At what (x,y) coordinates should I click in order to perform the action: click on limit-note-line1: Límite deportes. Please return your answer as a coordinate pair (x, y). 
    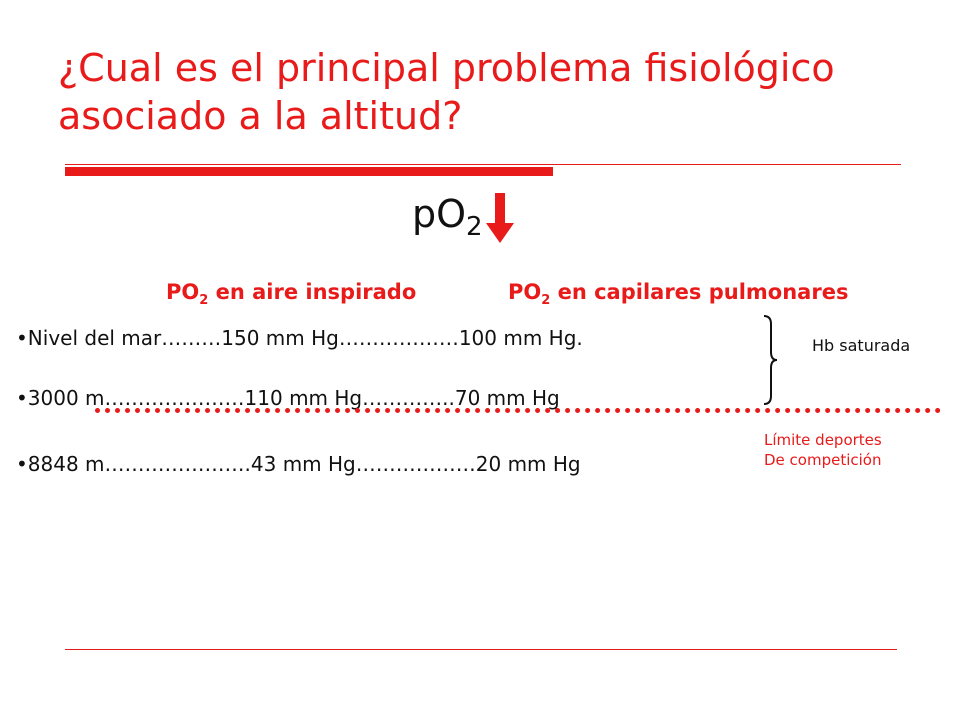
    Looking at the image, I should click on (823, 440).